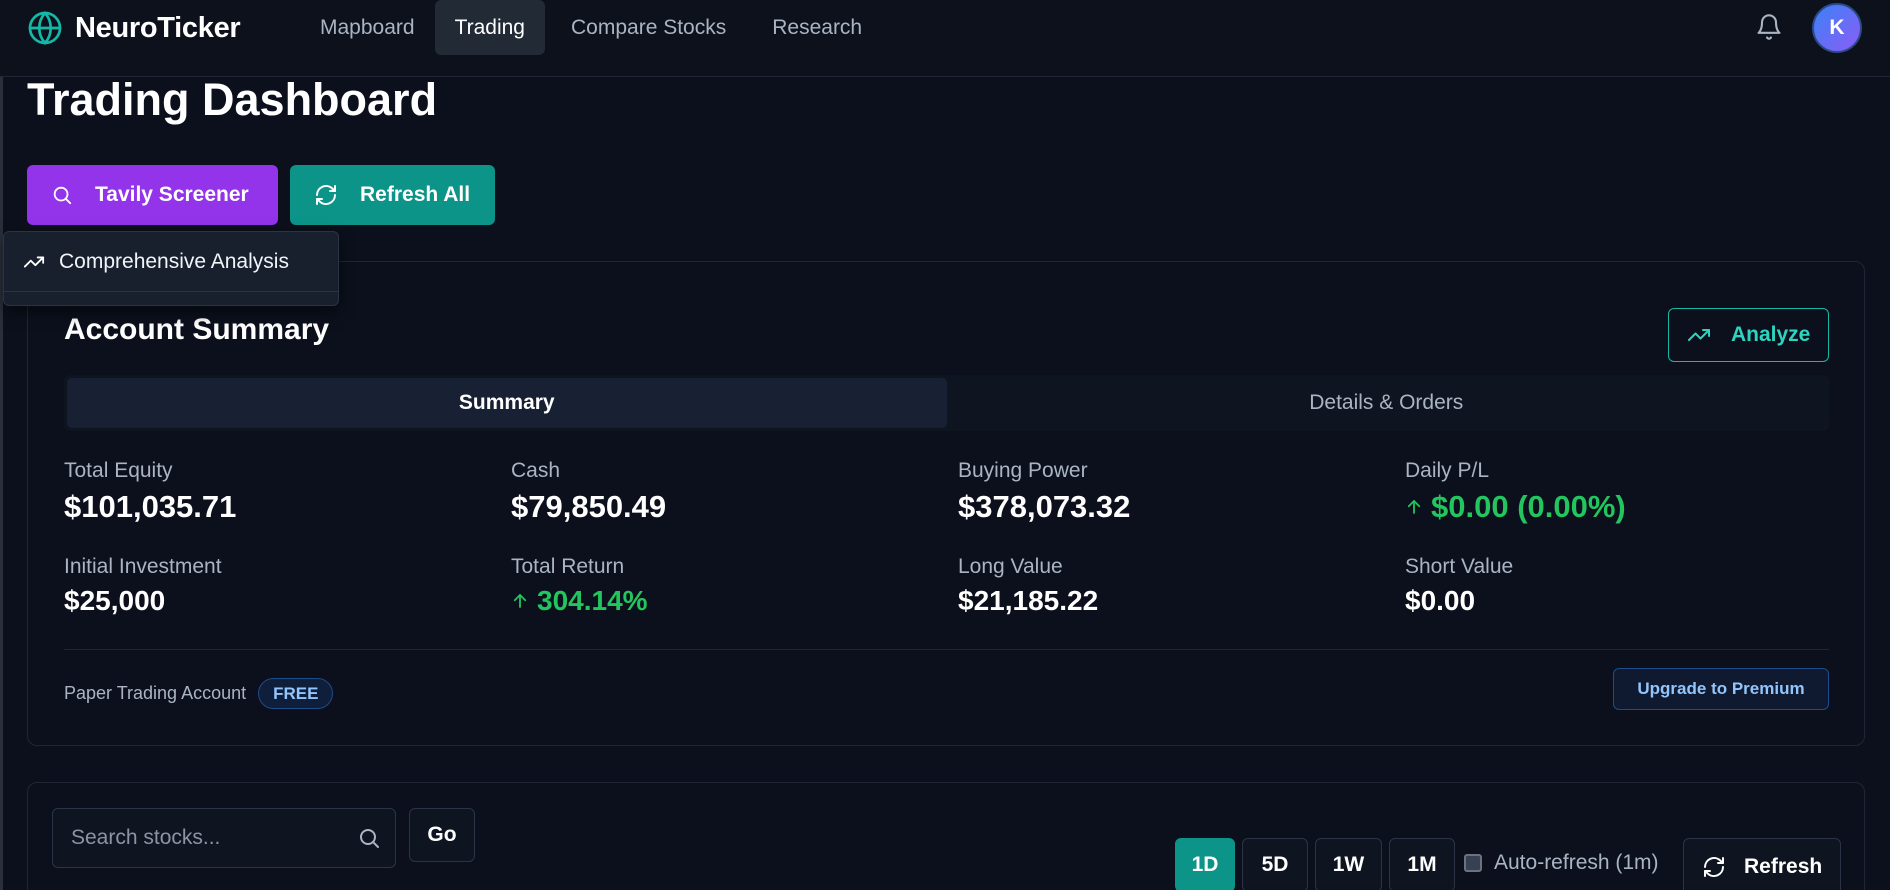  I want to click on daily-pl-value: $0.00 (0.00%), so click(1528, 506).